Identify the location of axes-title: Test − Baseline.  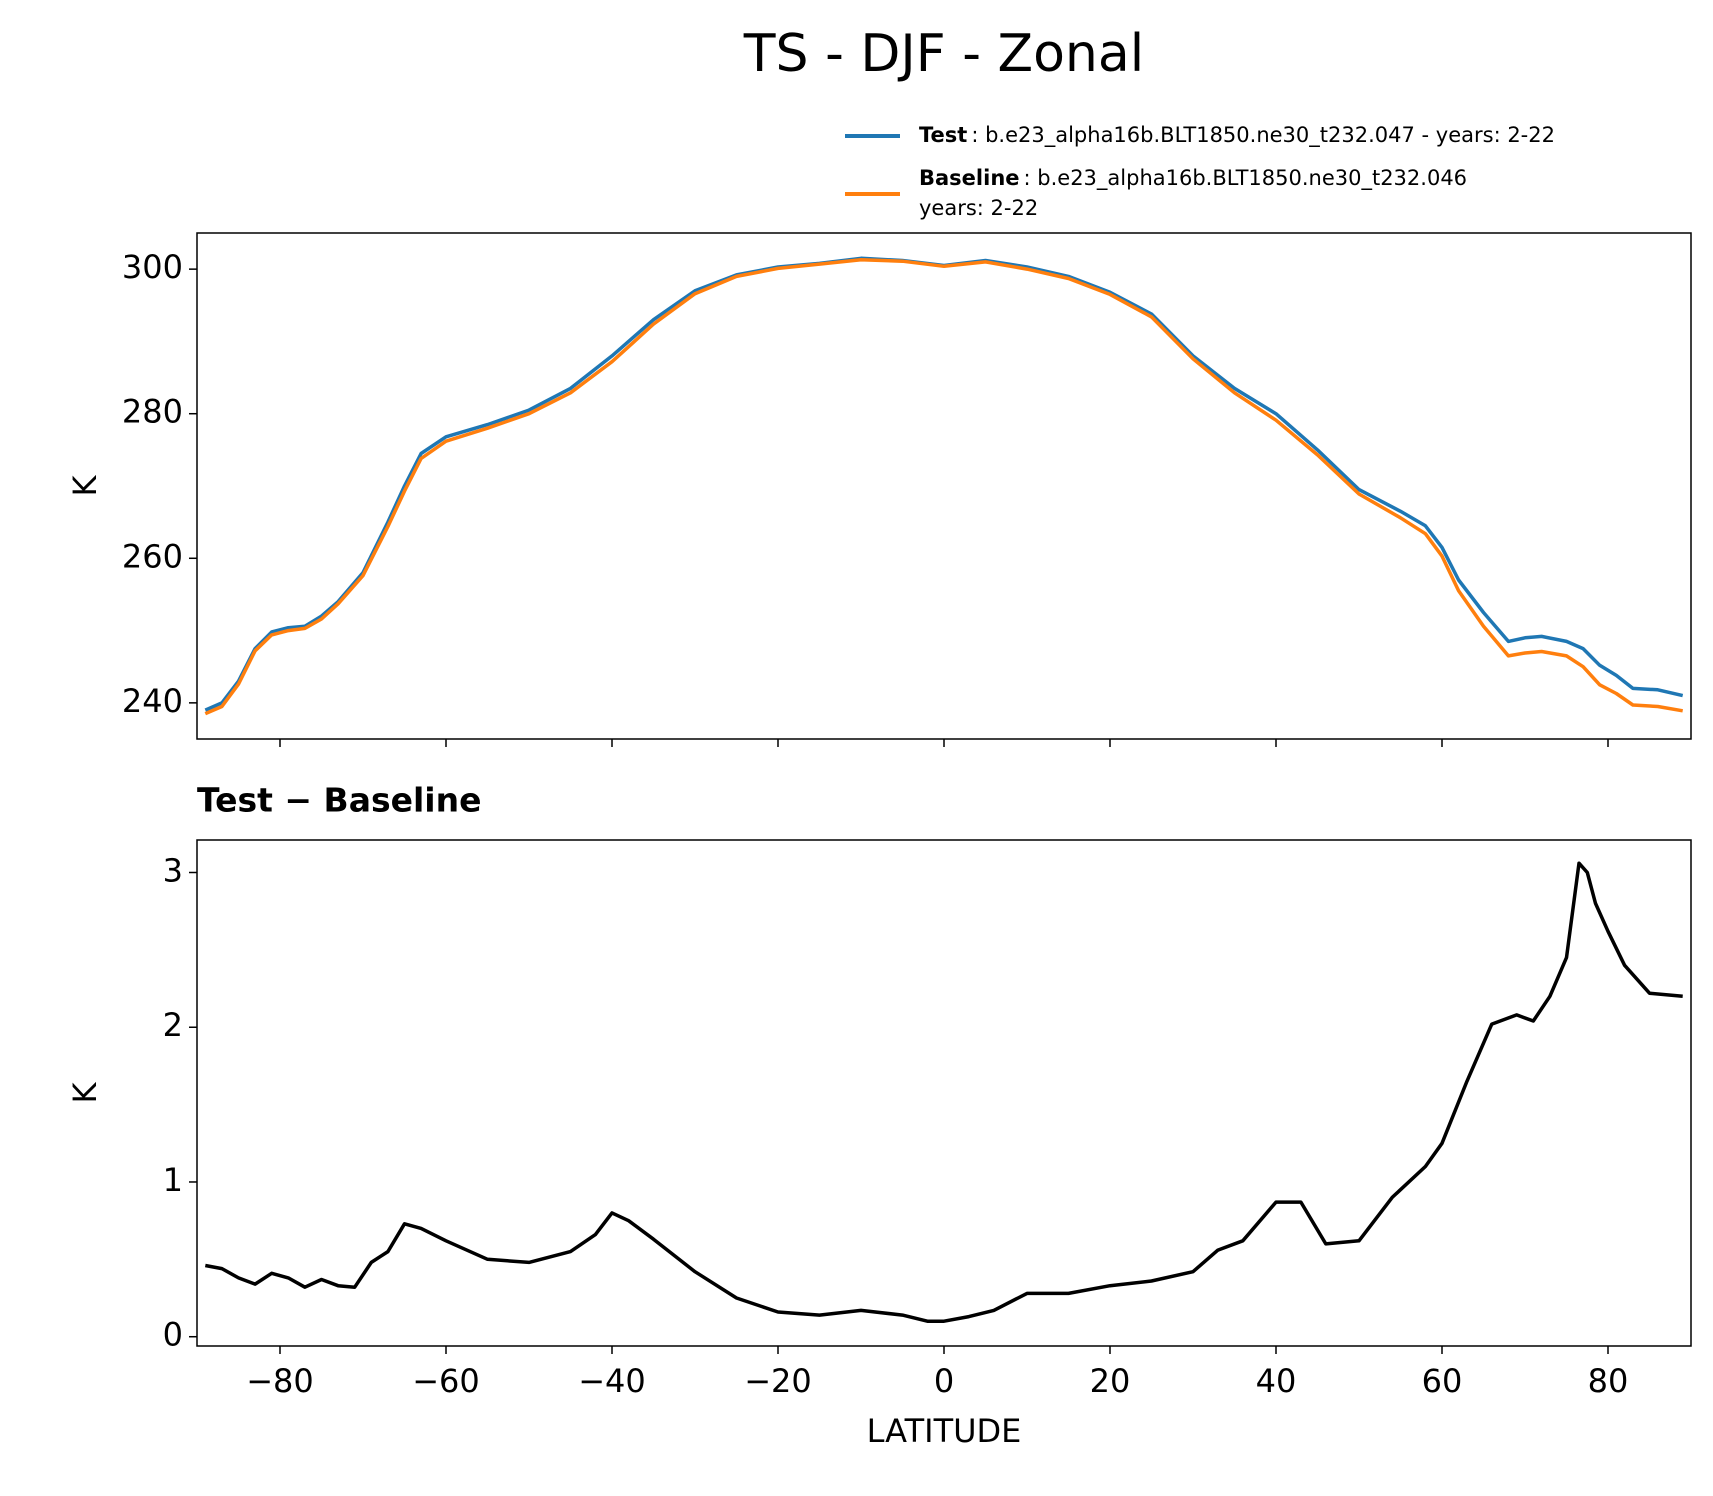
(339, 800).